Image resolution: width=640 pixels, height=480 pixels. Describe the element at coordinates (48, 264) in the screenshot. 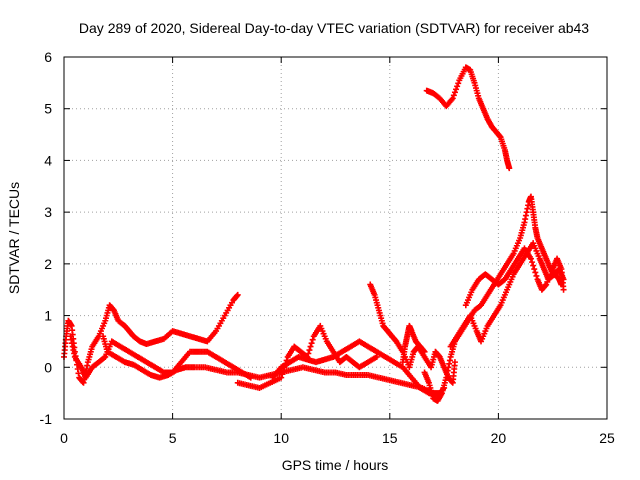

I see `y-tick-label: 2` at that location.